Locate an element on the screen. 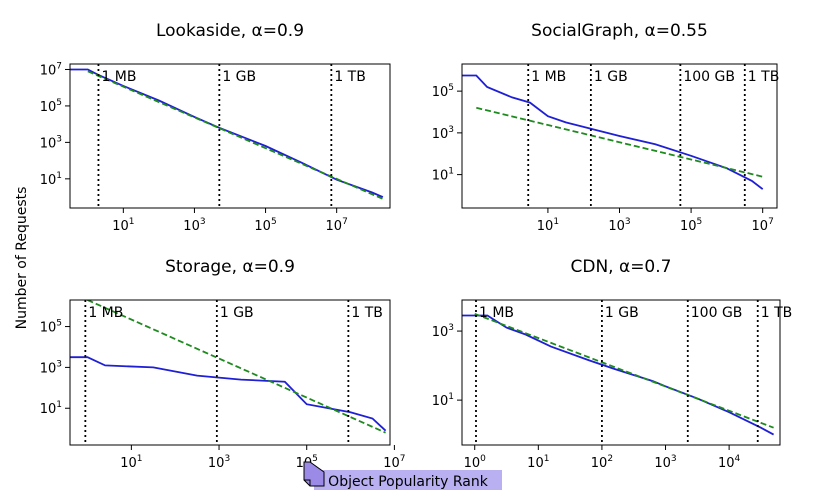  x-tick-label: 10² is located at coordinates (602, 462).